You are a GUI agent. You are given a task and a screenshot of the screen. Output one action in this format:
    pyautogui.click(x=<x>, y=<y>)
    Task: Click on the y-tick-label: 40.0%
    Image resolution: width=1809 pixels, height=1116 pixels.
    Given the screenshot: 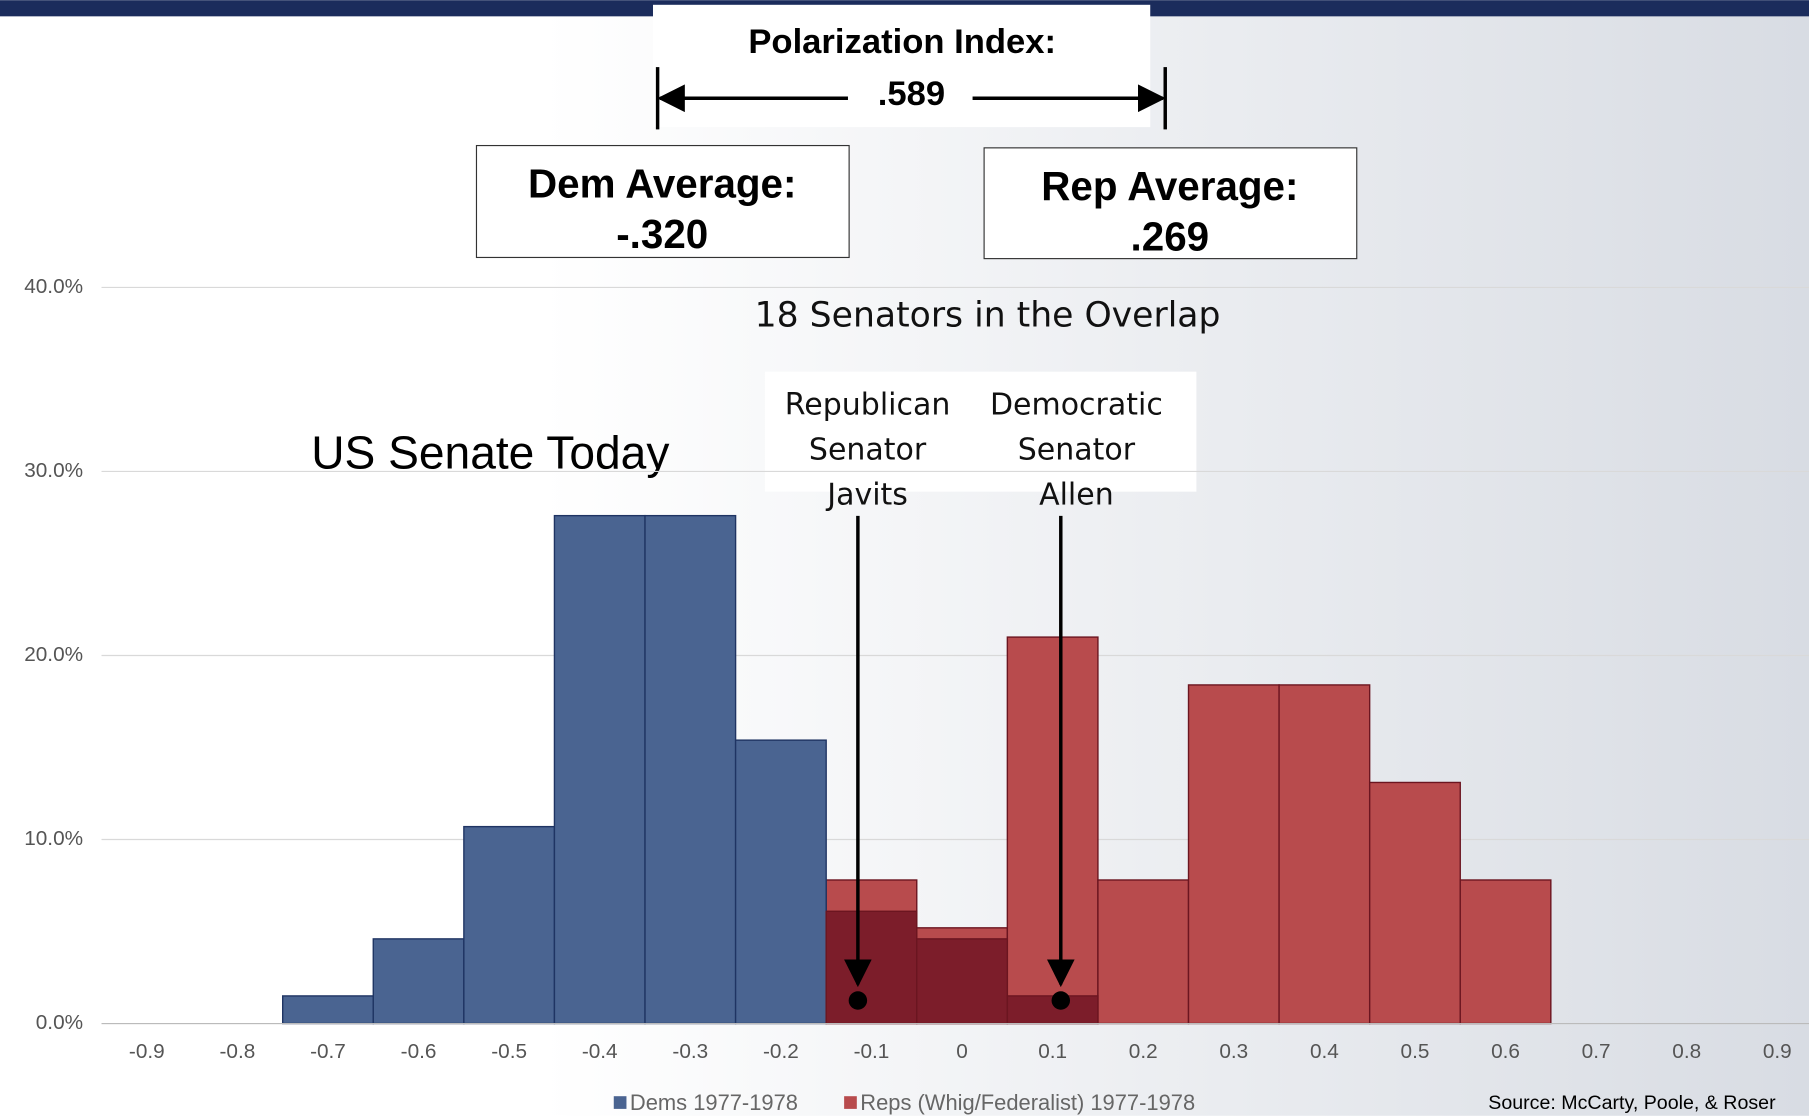 What is the action you would take?
    pyautogui.click(x=53, y=286)
    